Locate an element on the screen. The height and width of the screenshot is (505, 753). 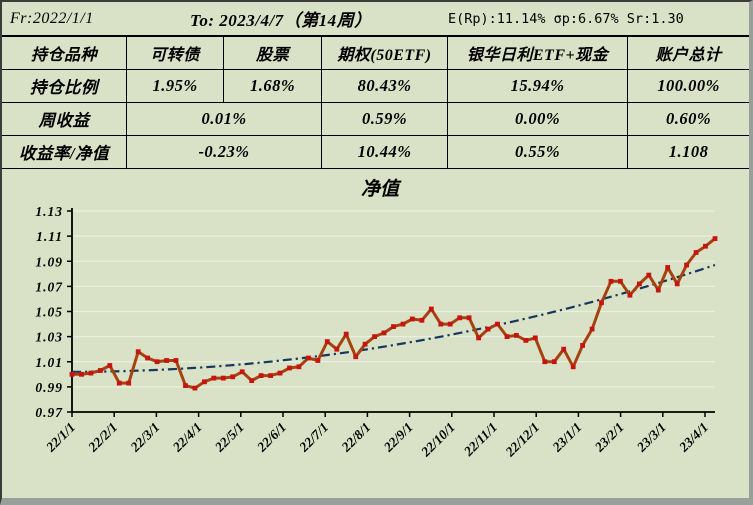
table-cell: 0.01% is located at coordinates (224, 119).